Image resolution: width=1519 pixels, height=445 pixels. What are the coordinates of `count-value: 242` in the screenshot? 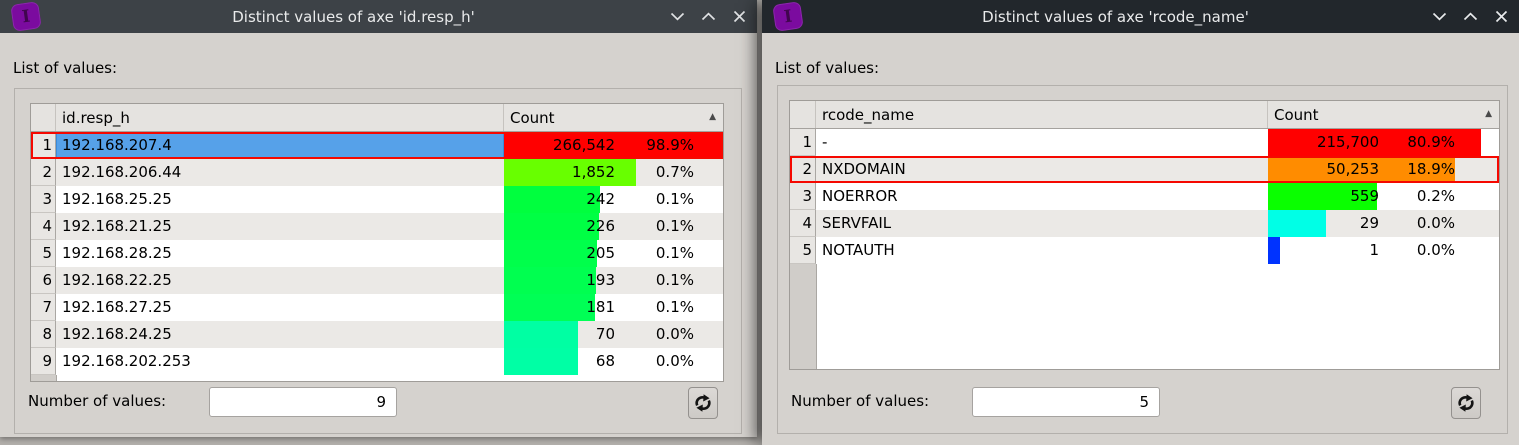 It's located at (600, 199).